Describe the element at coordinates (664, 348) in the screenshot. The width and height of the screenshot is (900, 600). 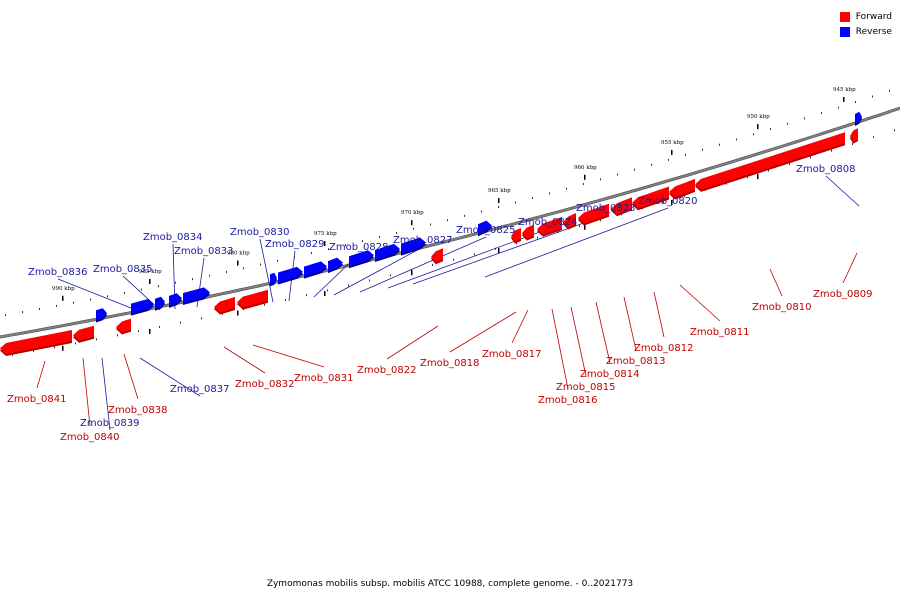
I see `gene-label: Zmob_0812` at that location.